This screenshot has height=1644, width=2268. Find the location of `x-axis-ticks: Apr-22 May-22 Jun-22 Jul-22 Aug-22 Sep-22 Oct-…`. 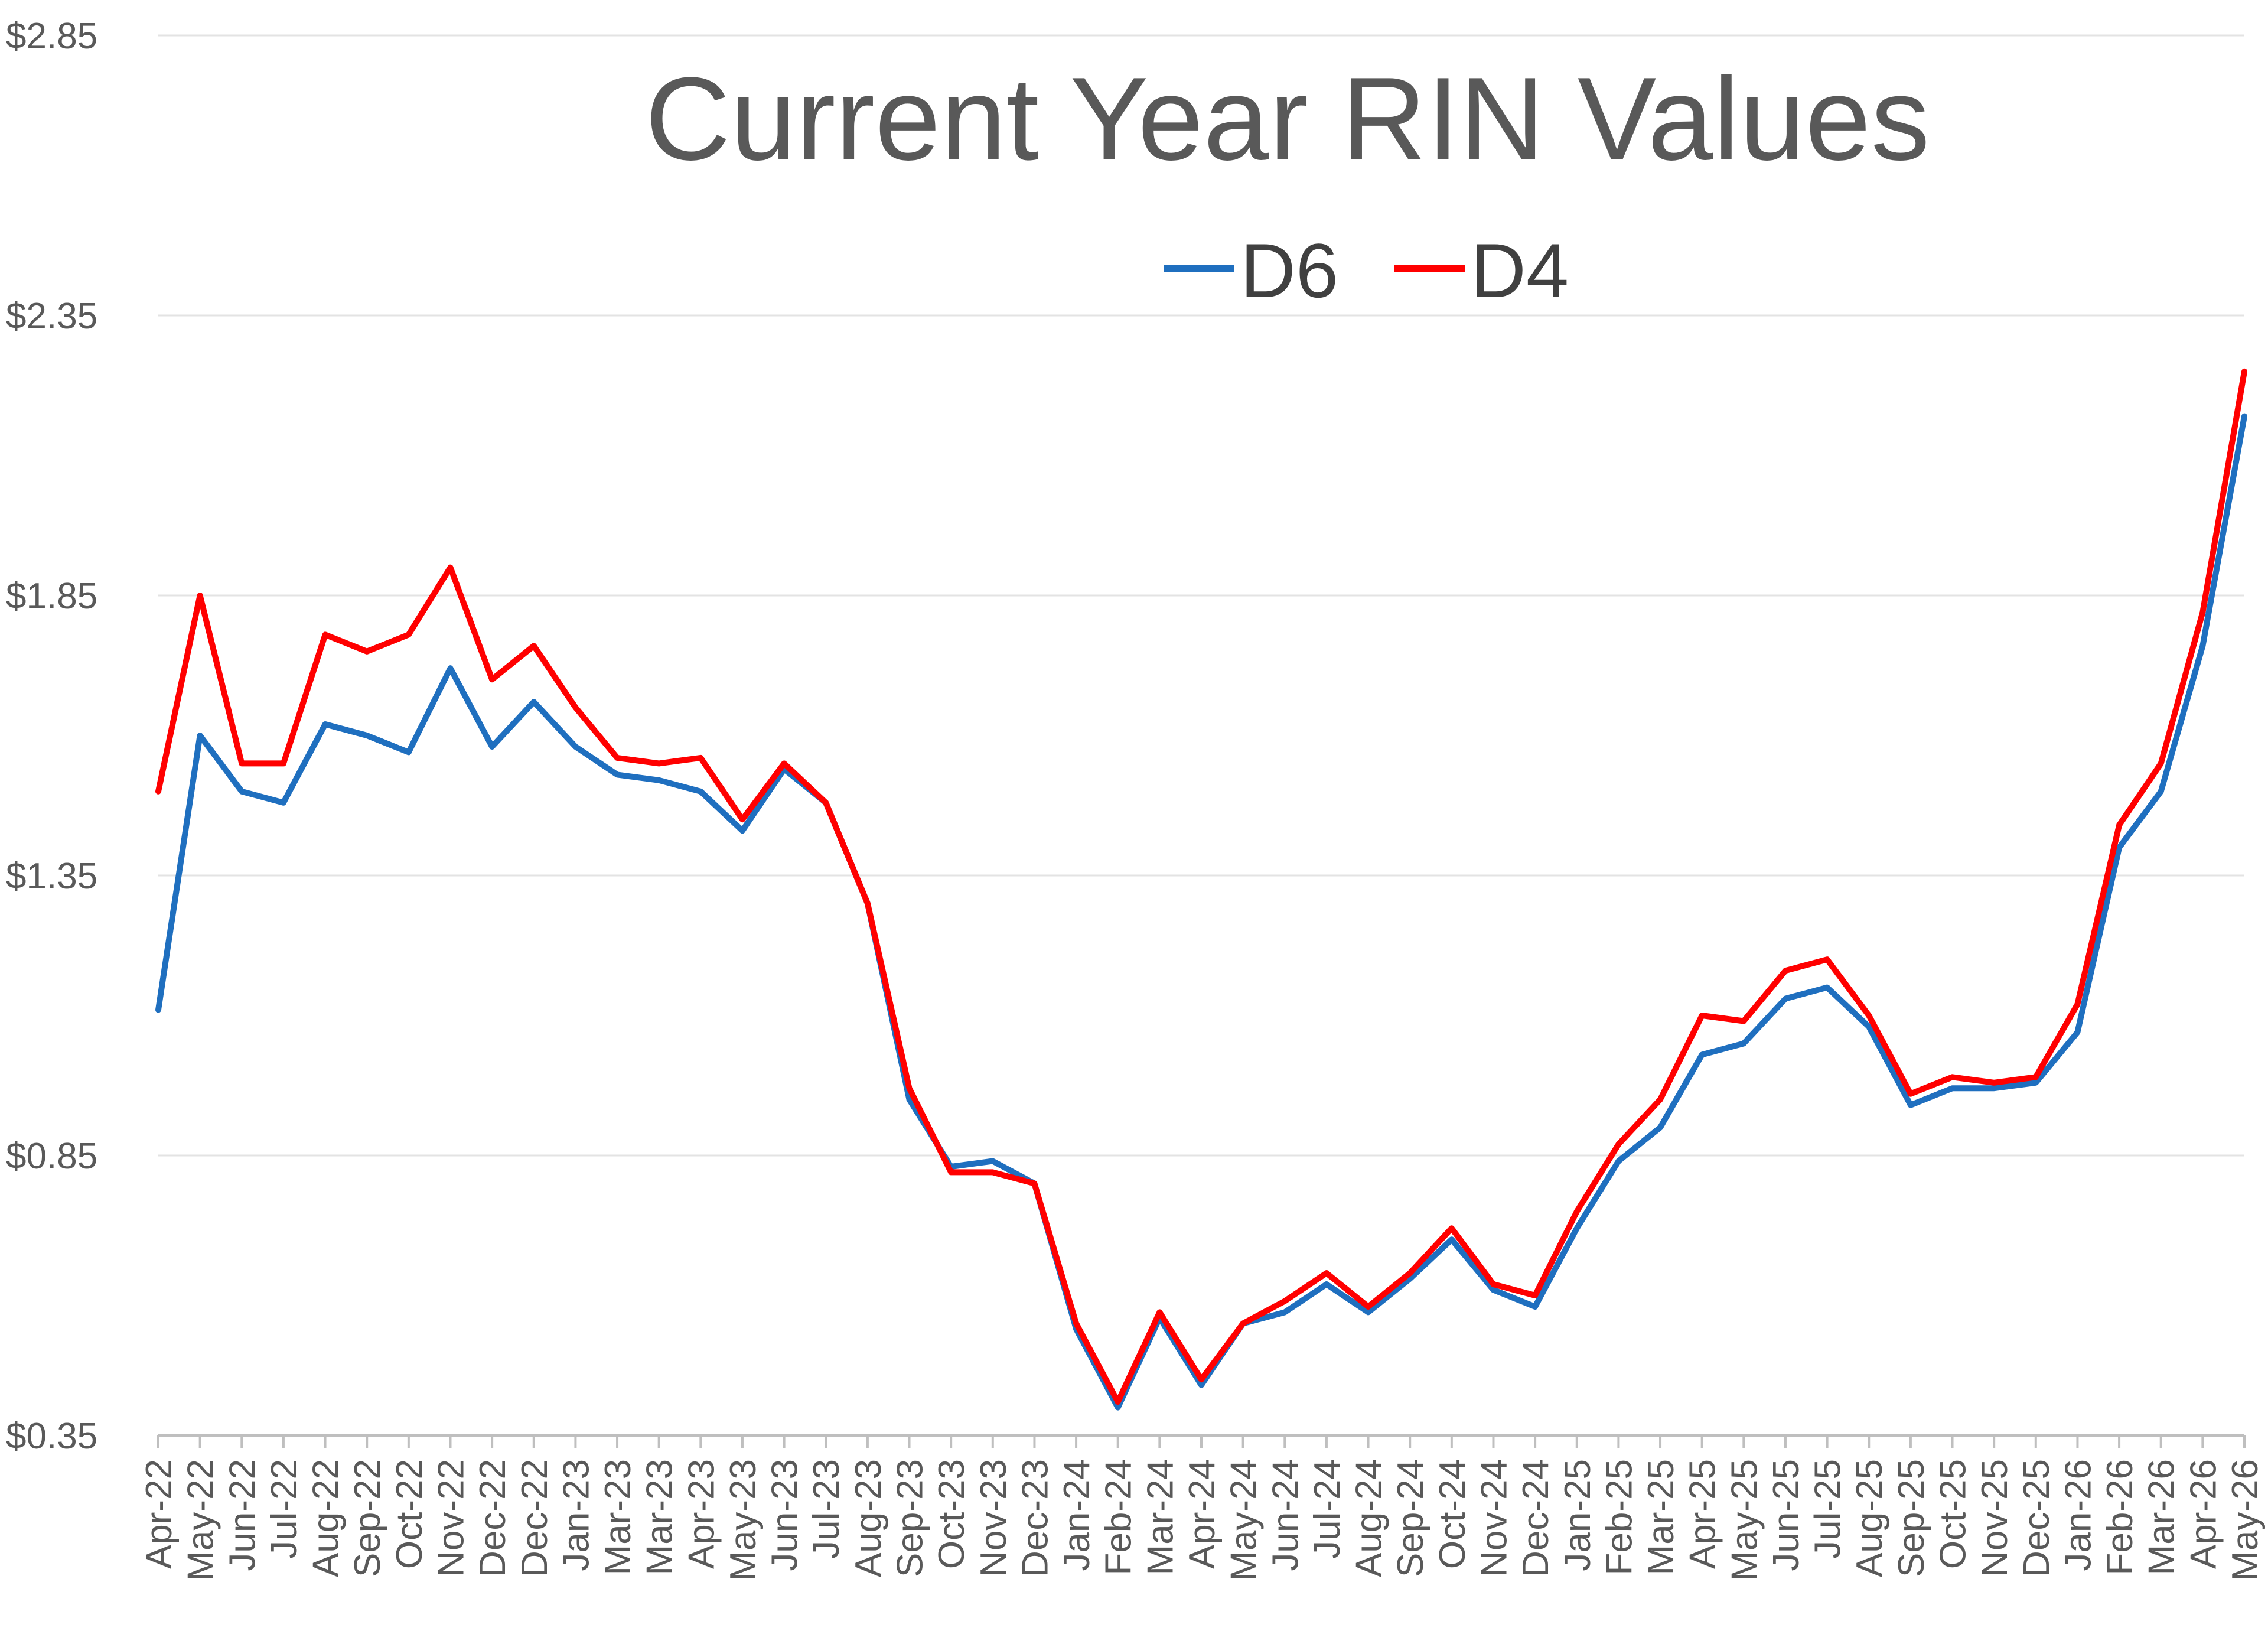

x-axis-ticks: Apr-22 May-22 Jun-22 Jul-22 Aug-22 Sep-22 Oct-… is located at coordinates (1202, 1508).